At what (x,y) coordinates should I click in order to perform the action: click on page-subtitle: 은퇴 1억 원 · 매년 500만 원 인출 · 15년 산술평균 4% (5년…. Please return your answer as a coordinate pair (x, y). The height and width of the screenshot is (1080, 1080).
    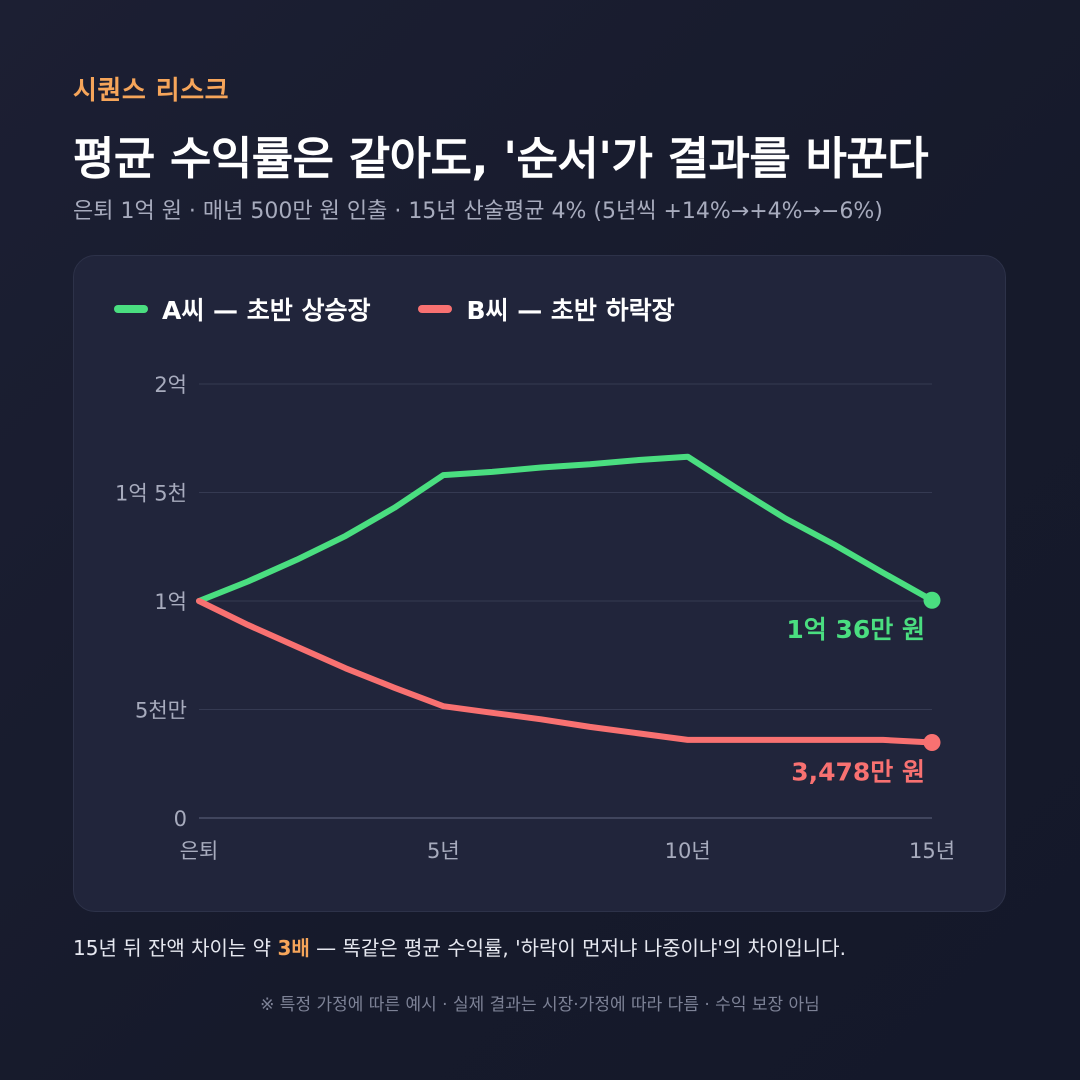
    Looking at the image, I should click on (478, 211).